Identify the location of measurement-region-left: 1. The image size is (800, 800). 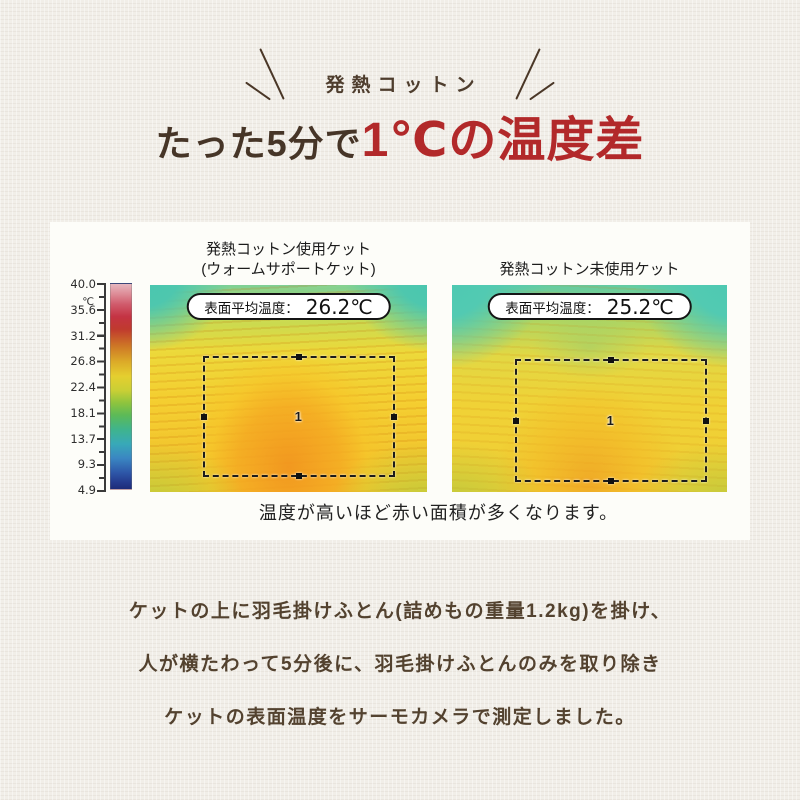
(299, 416).